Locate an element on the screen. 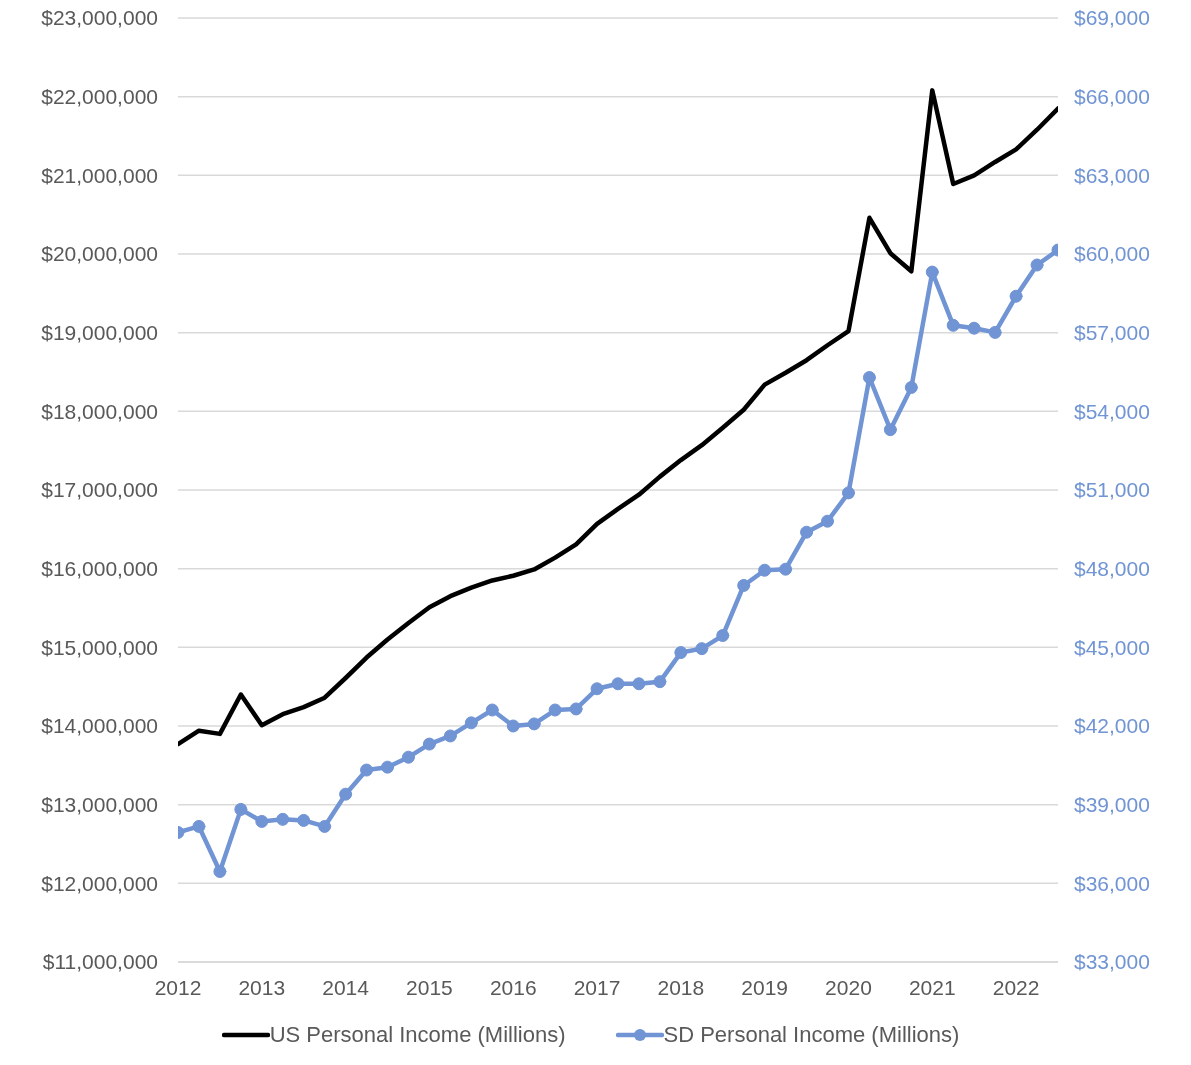 This screenshot has width=1191, height=1065. legend-label: US Personal Income (Millions) is located at coordinates (417, 1035).